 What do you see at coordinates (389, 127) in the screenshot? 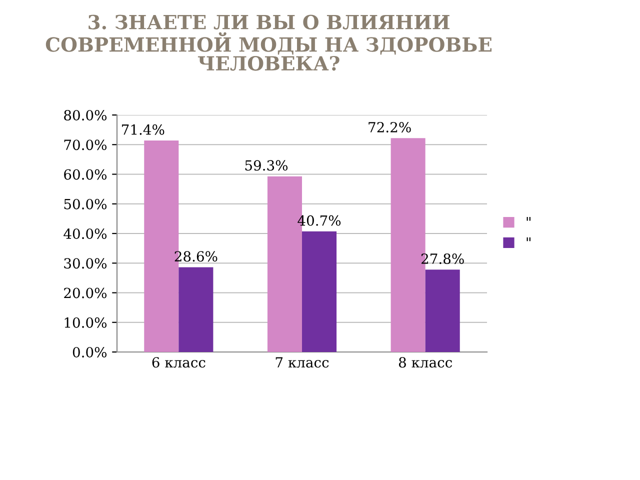
I see `data-label: 72.2%` at bounding box center [389, 127].